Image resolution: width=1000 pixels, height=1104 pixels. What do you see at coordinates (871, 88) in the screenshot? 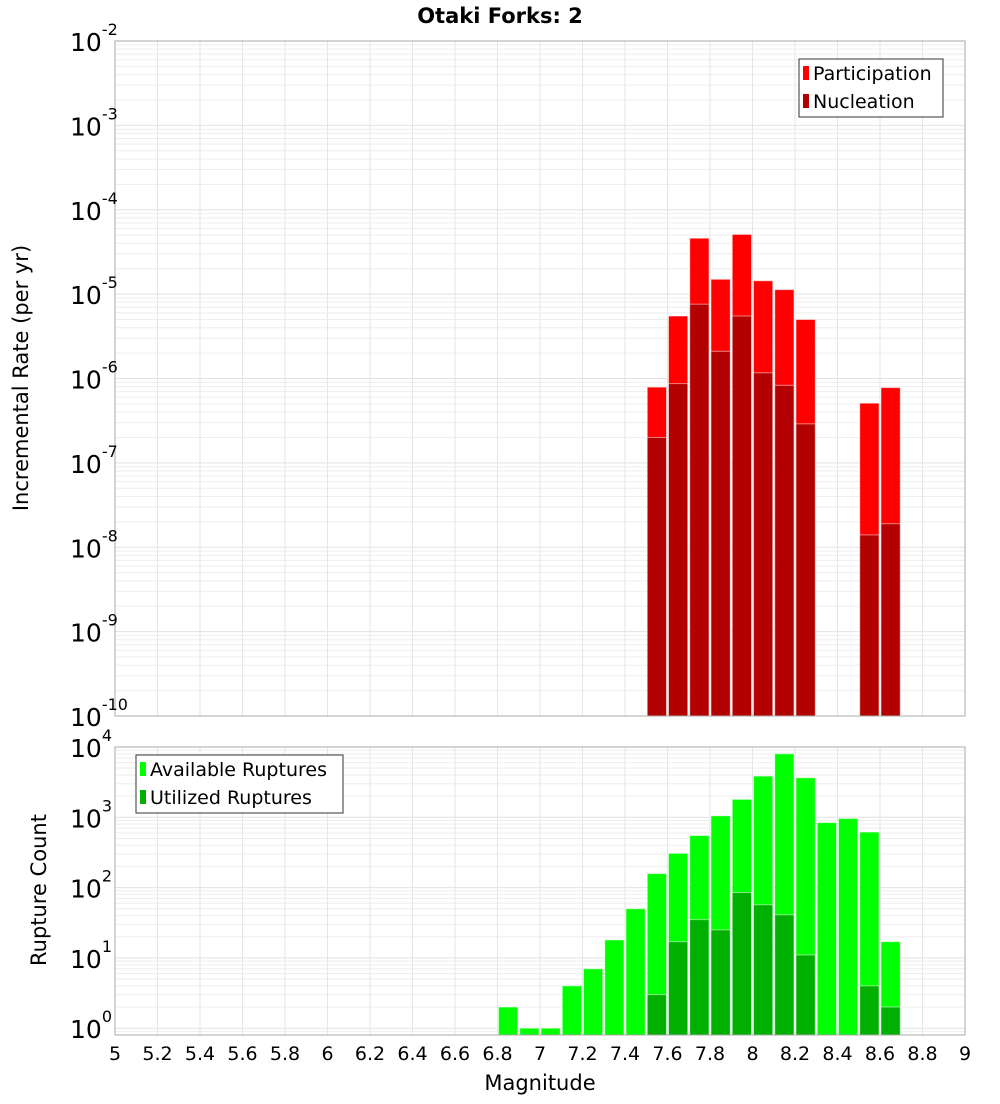
I see `top-legend` at bounding box center [871, 88].